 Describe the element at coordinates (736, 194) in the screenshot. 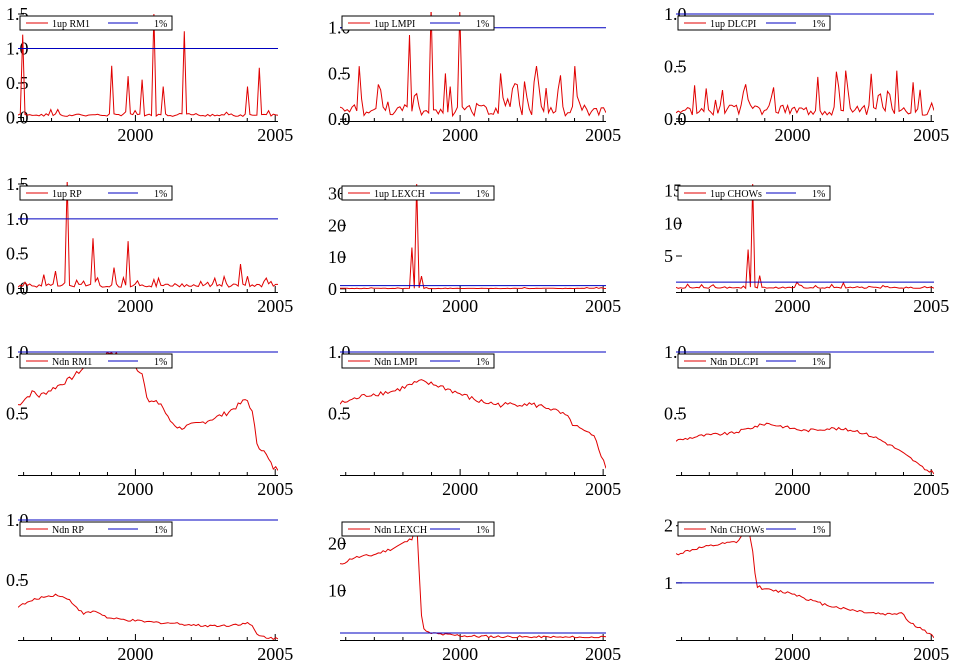

I see `legend-label-series: 1up CHOWs` at that location.